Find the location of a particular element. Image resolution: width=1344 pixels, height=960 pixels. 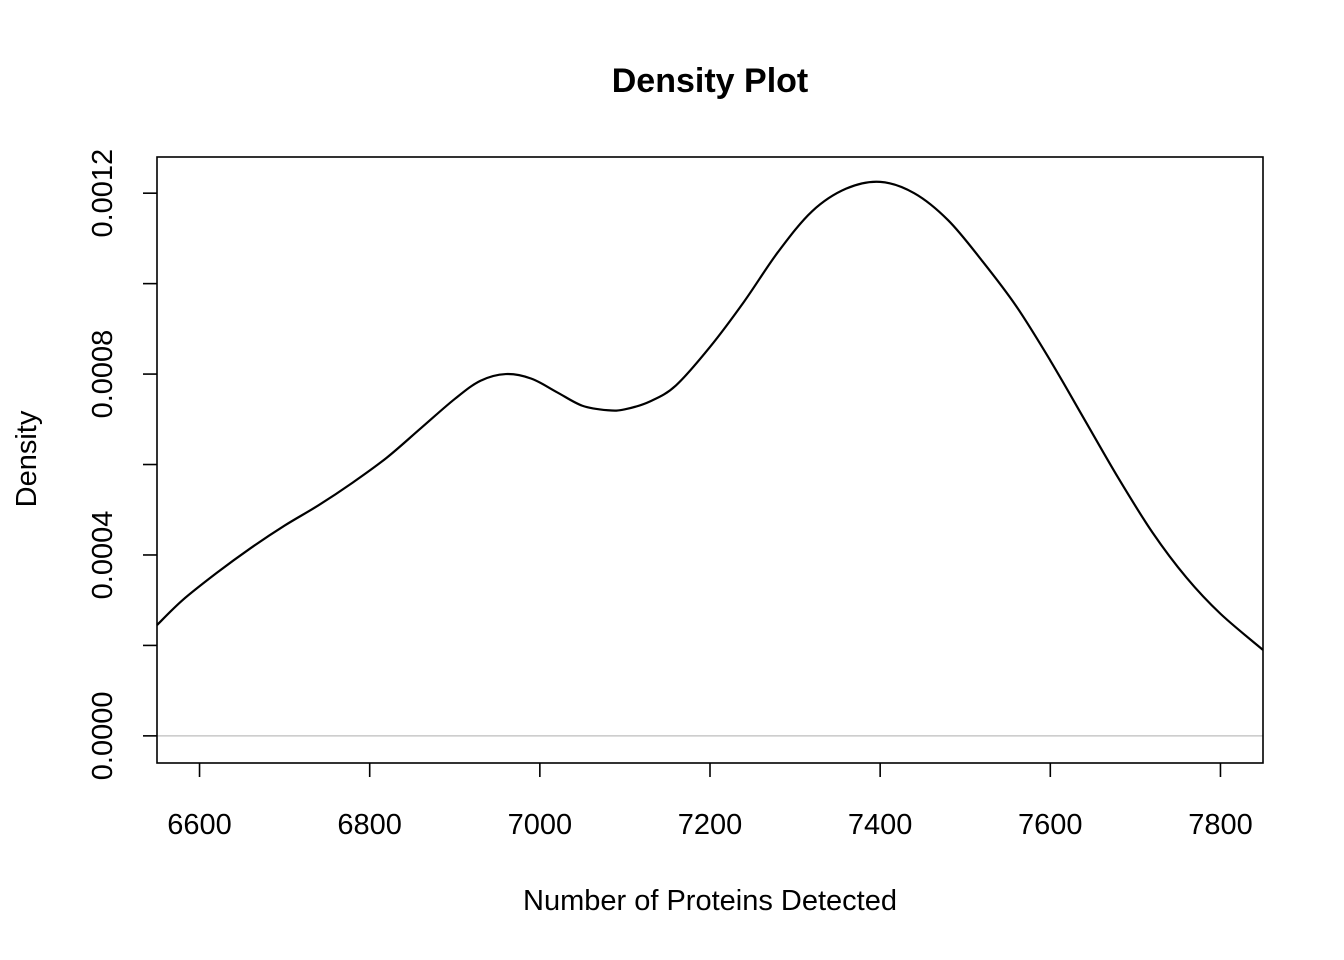

x-tick-label-7400: 7400 is located at coordinates (880, 825).